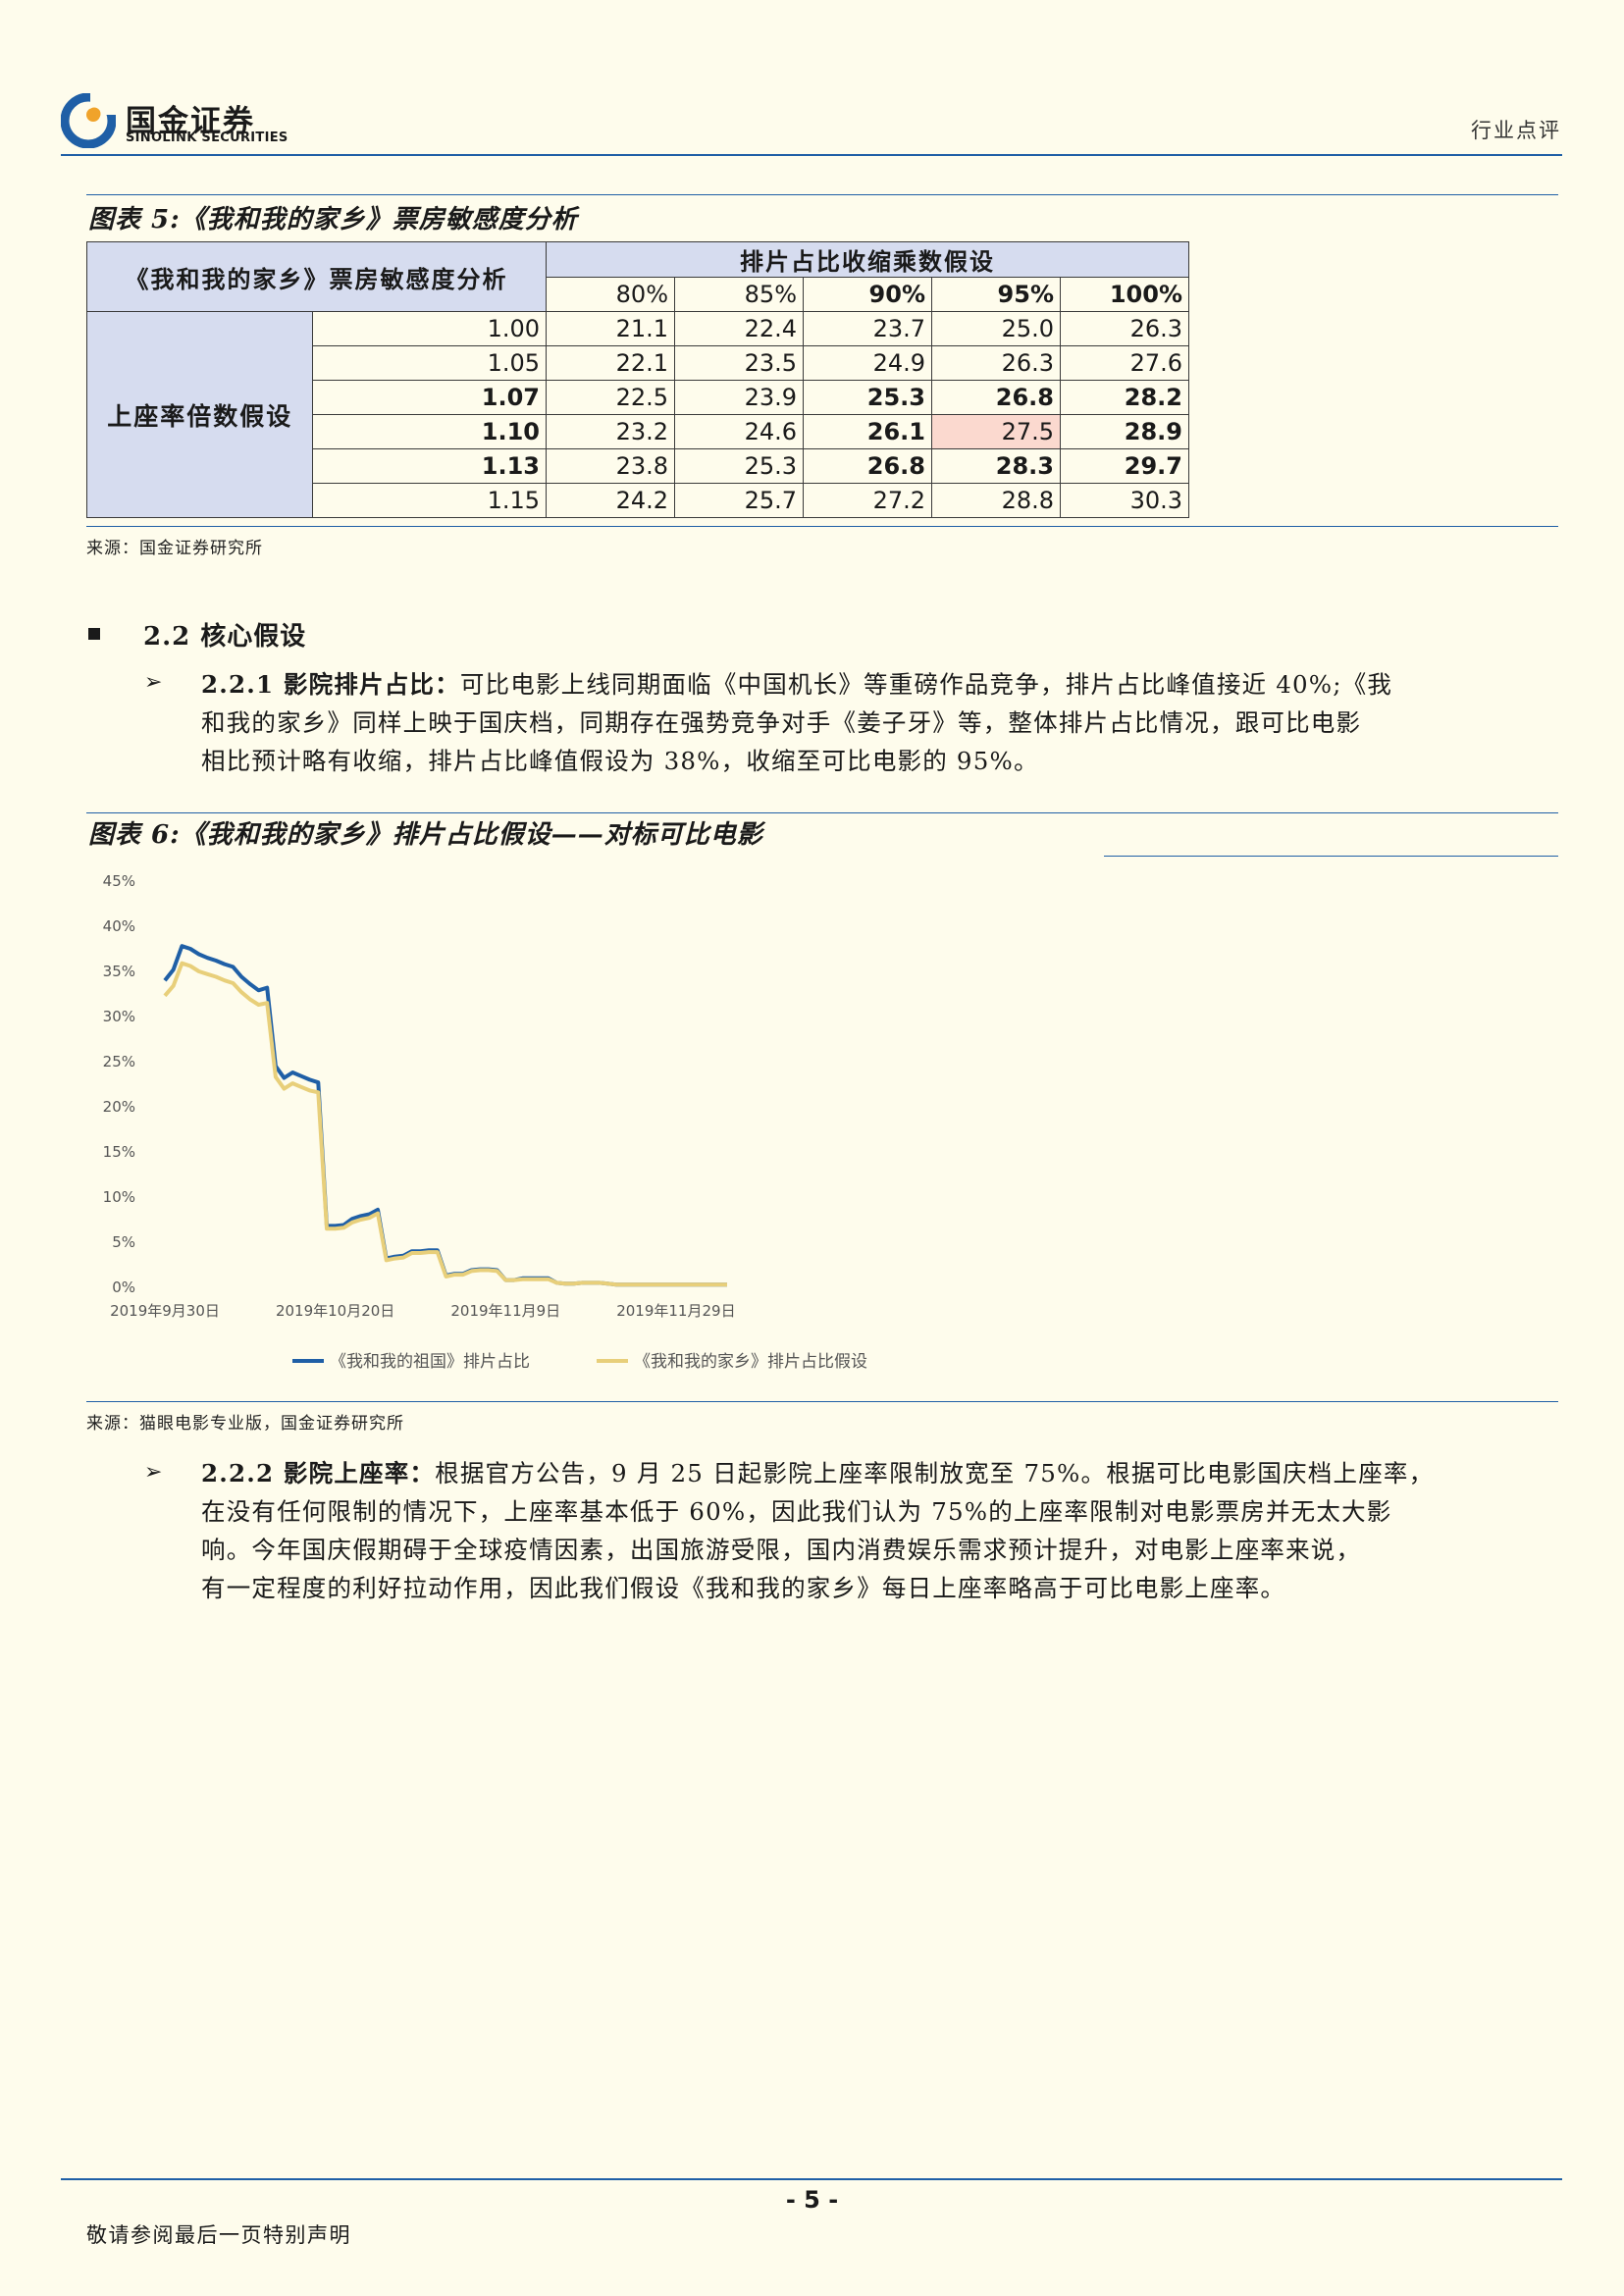  Describe the element at coordinates (165, 1311) in the screenshot. I see `x-tick-label: 2019年9月30日` at that location.